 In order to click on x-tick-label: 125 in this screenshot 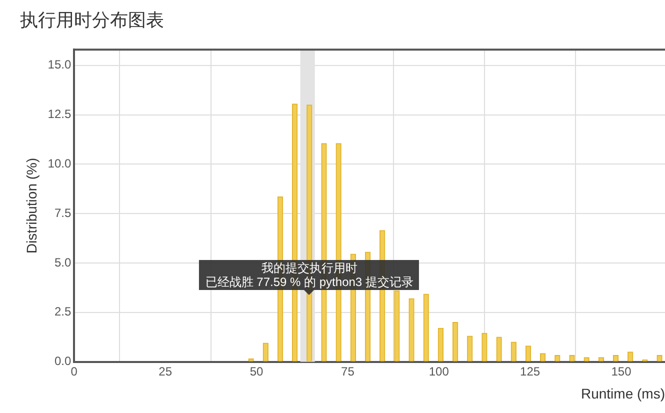, I will do `click(530, 371)`.